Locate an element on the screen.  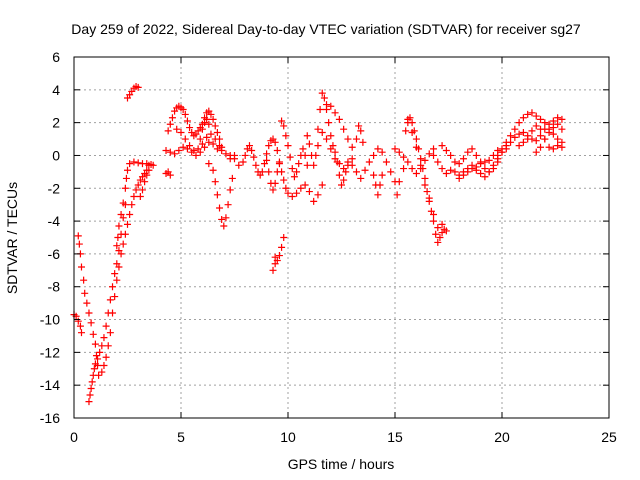
y-tick-label: 4 is located at coordinates (56, 90).